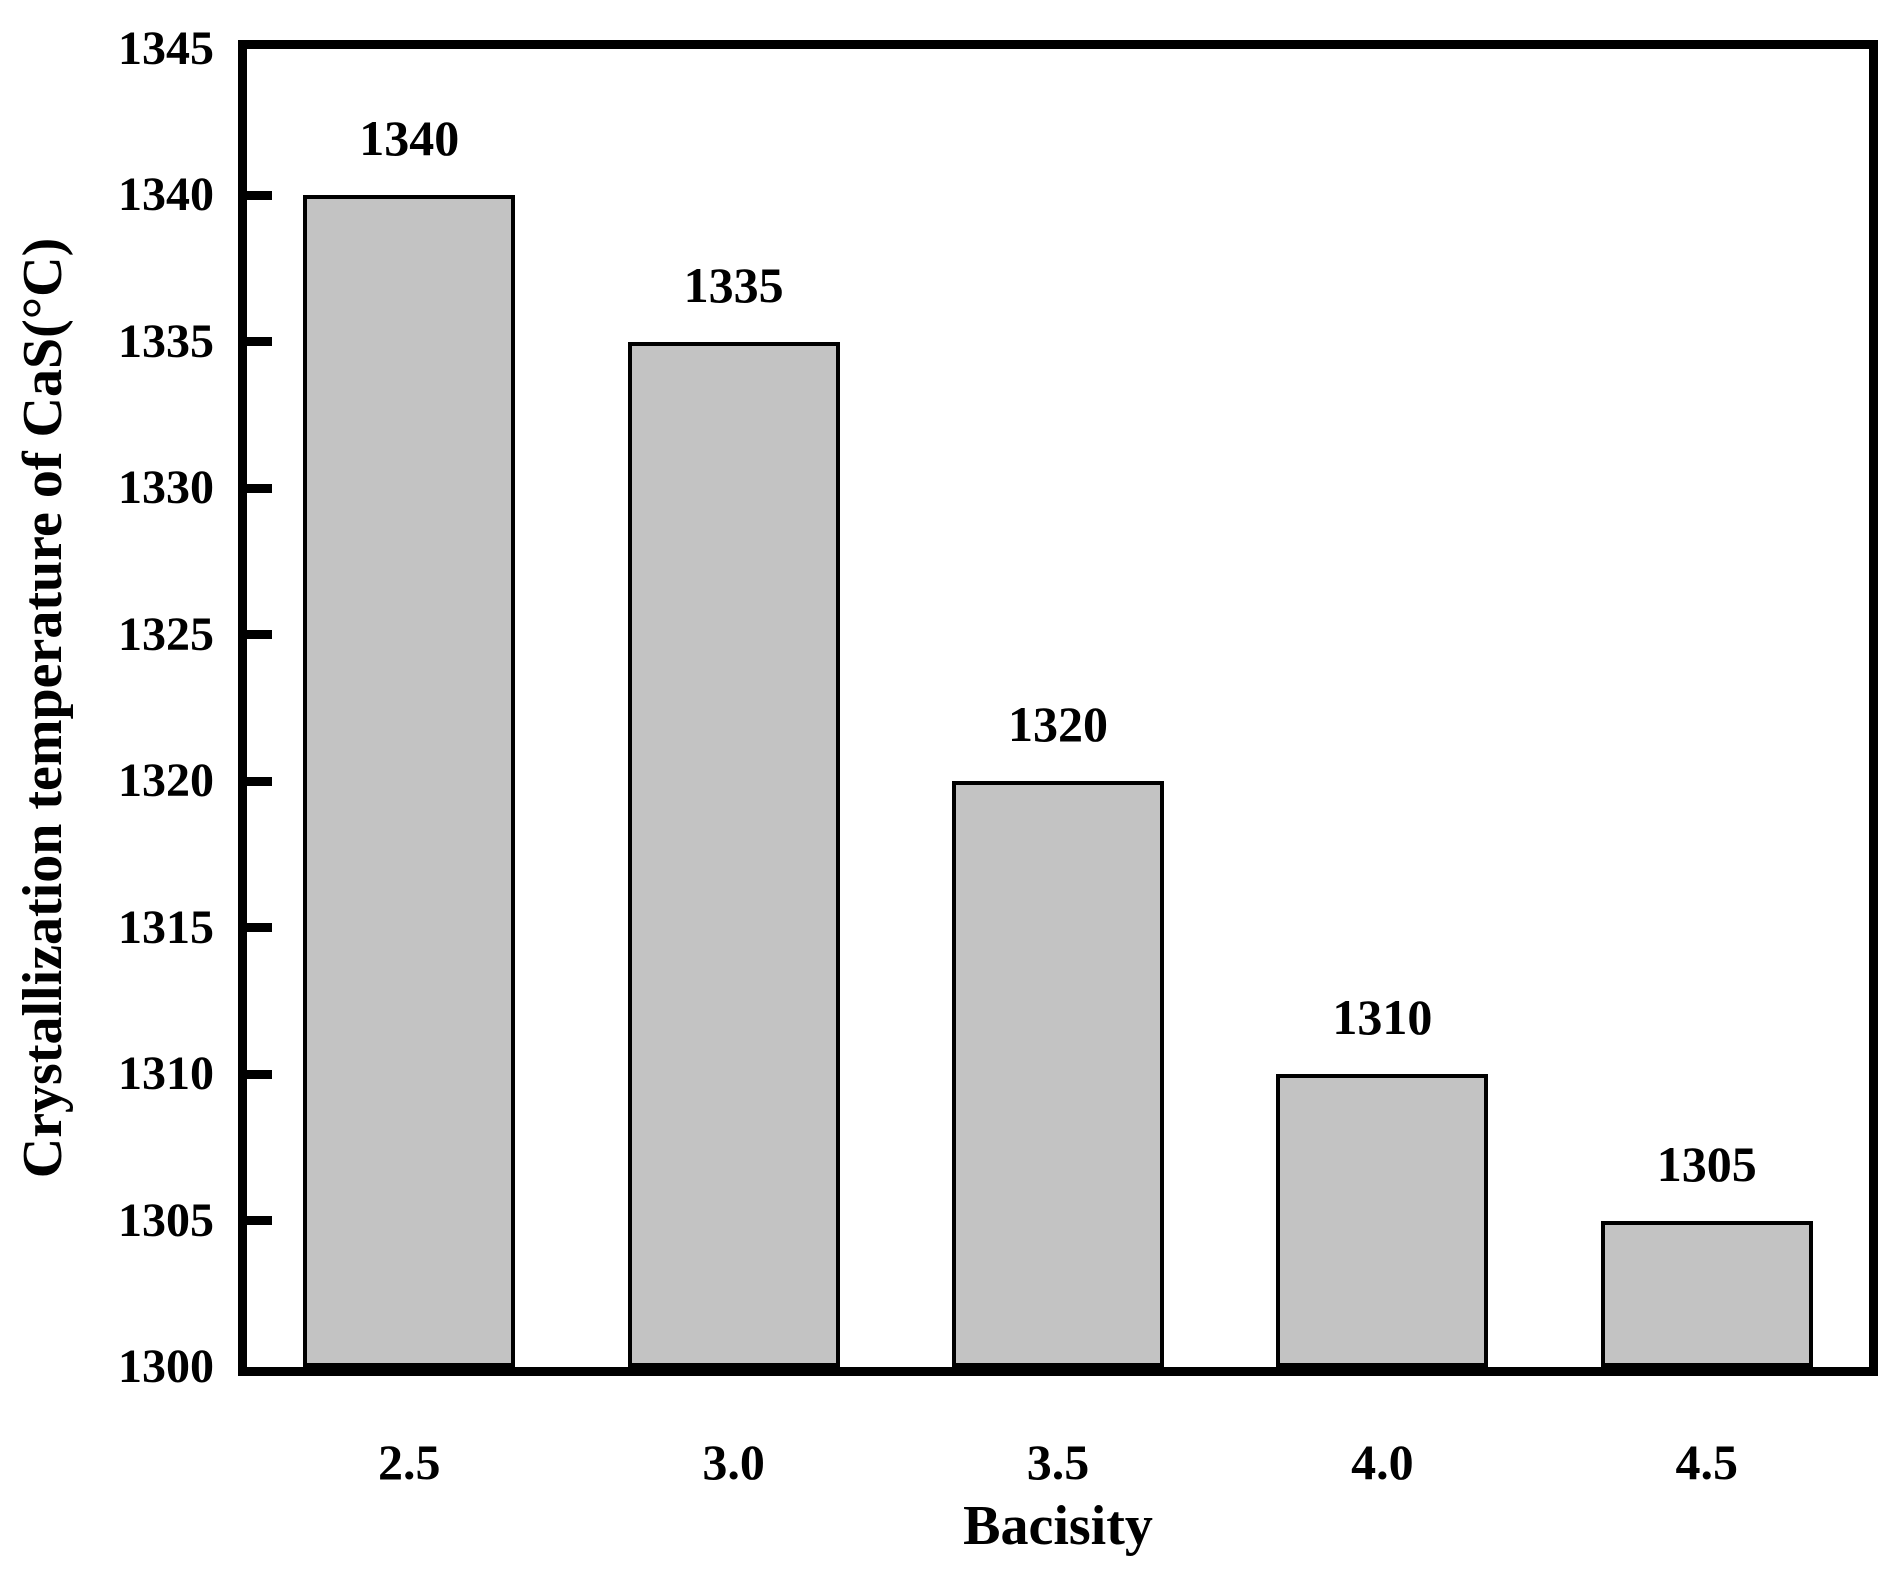 The width and height of the screenshot is (1902, 1572). Describe the element at coordinates (166, 488) in the screenshot. I see `y-tick-label: 1330` at that location.